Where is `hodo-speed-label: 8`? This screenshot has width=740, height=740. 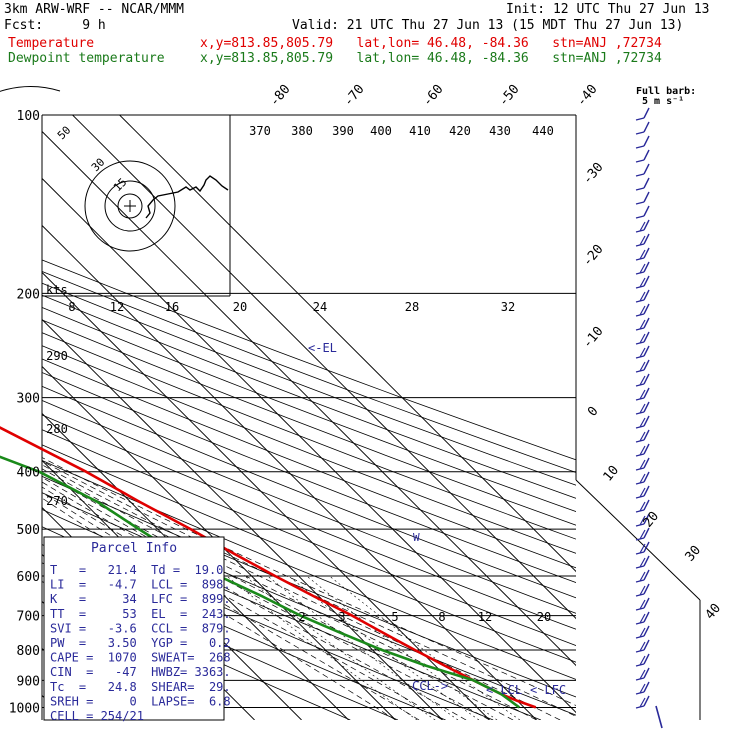 hodo-speed-label: 8 is located at coordinates (71, 307).